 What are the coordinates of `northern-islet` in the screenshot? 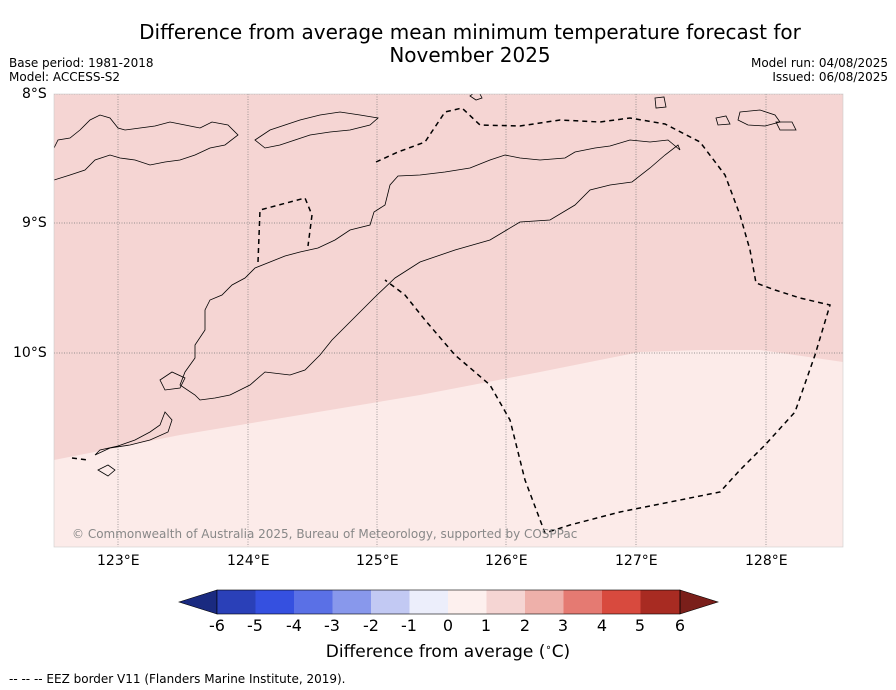 It's located at (476, 97).